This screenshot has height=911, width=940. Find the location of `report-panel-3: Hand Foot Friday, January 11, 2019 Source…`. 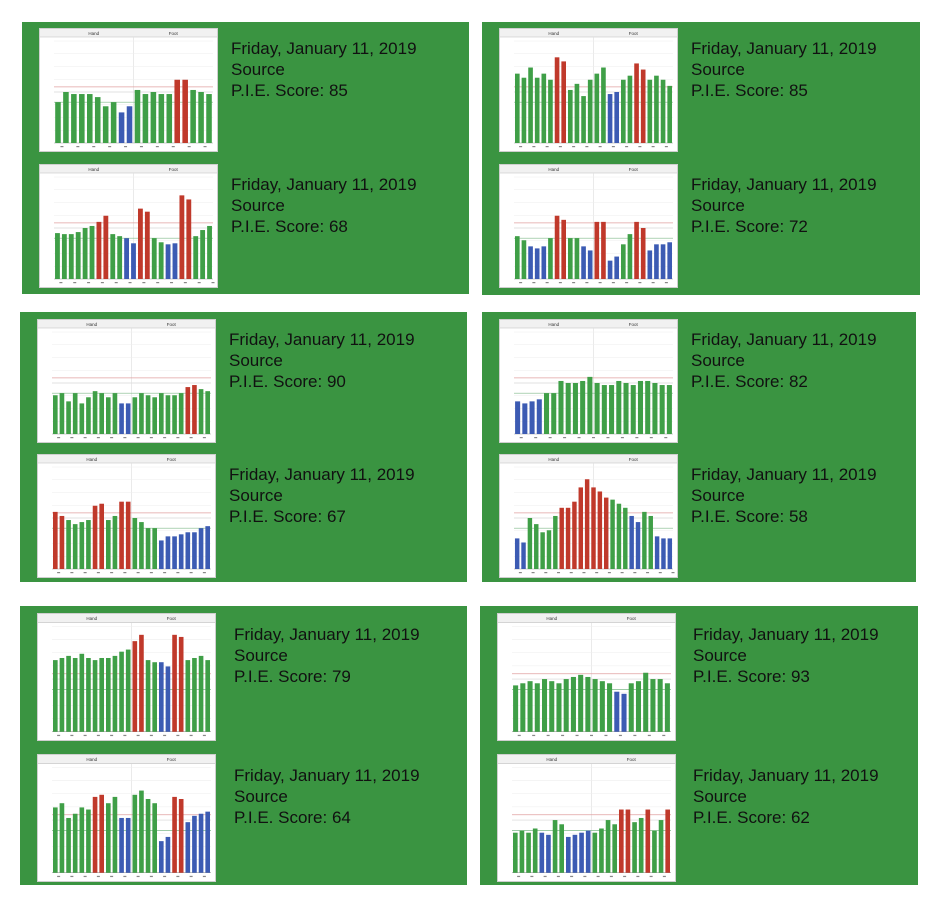

report-panel-3: Hand Foot Friday, January 11, 2019 Source… is located at coordinates (243, 447).